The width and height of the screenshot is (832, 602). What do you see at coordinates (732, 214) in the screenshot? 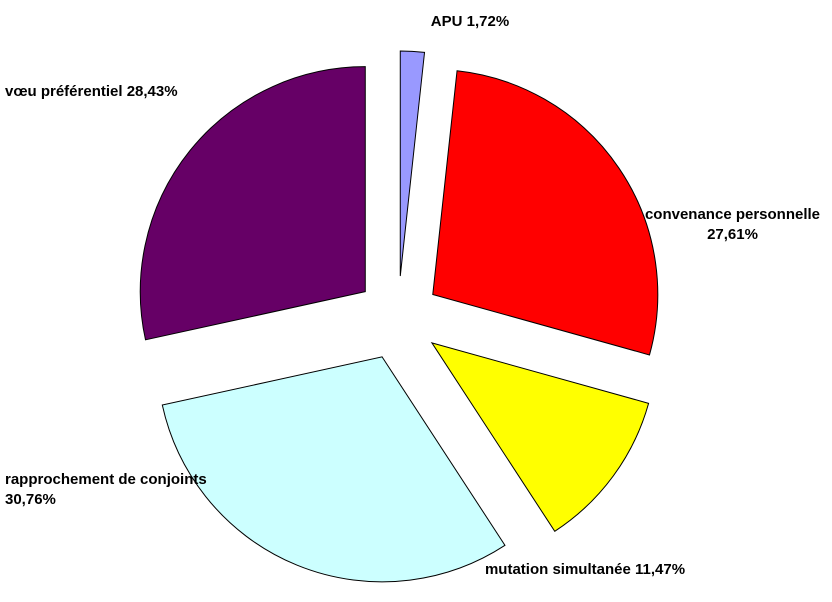
I see `category-name: convenance personnelle` at bounding box center [732, 214].